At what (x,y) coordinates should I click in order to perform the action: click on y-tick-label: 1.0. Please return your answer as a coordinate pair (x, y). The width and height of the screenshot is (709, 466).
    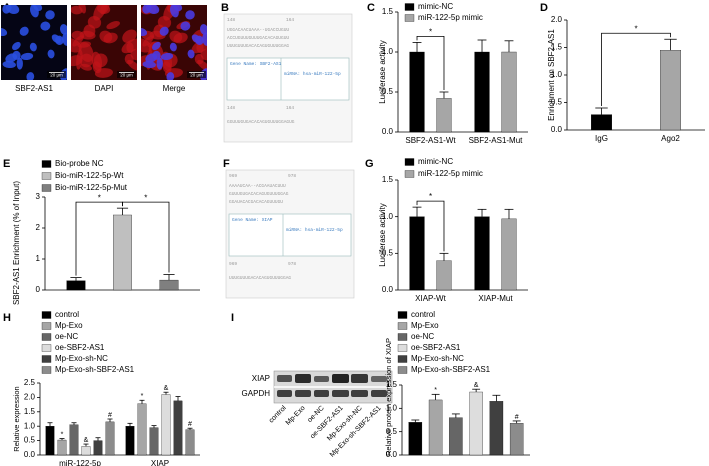
    Looking at the image, I should click on (388, 51).